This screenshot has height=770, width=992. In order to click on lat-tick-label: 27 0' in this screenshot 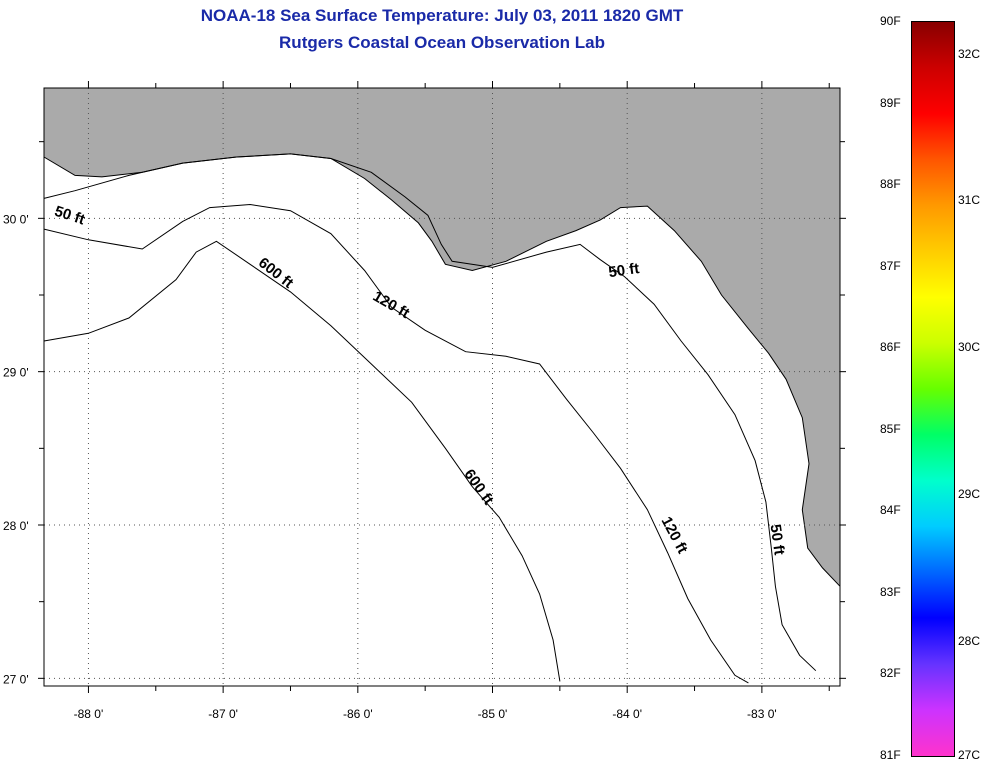, I will do `click(16, 679)`.